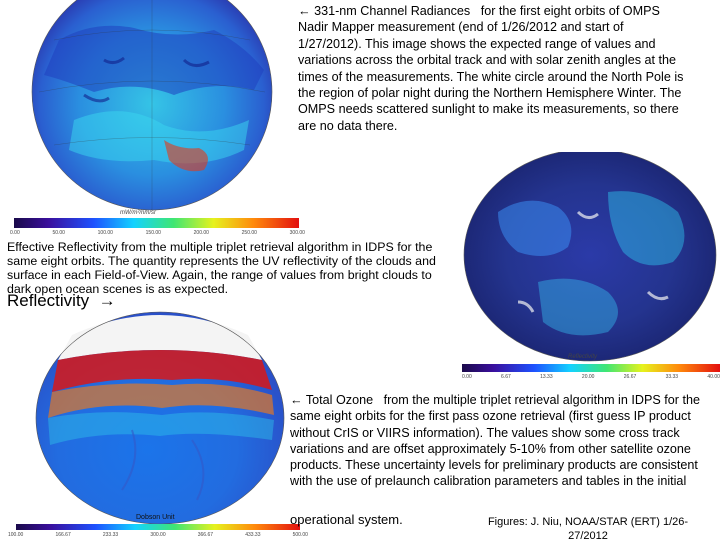 The image size is (720, 543). Describe the element at coordinates (155, 517) in the screenshot. I see `ozone-units: Dobson Unit` at that location.